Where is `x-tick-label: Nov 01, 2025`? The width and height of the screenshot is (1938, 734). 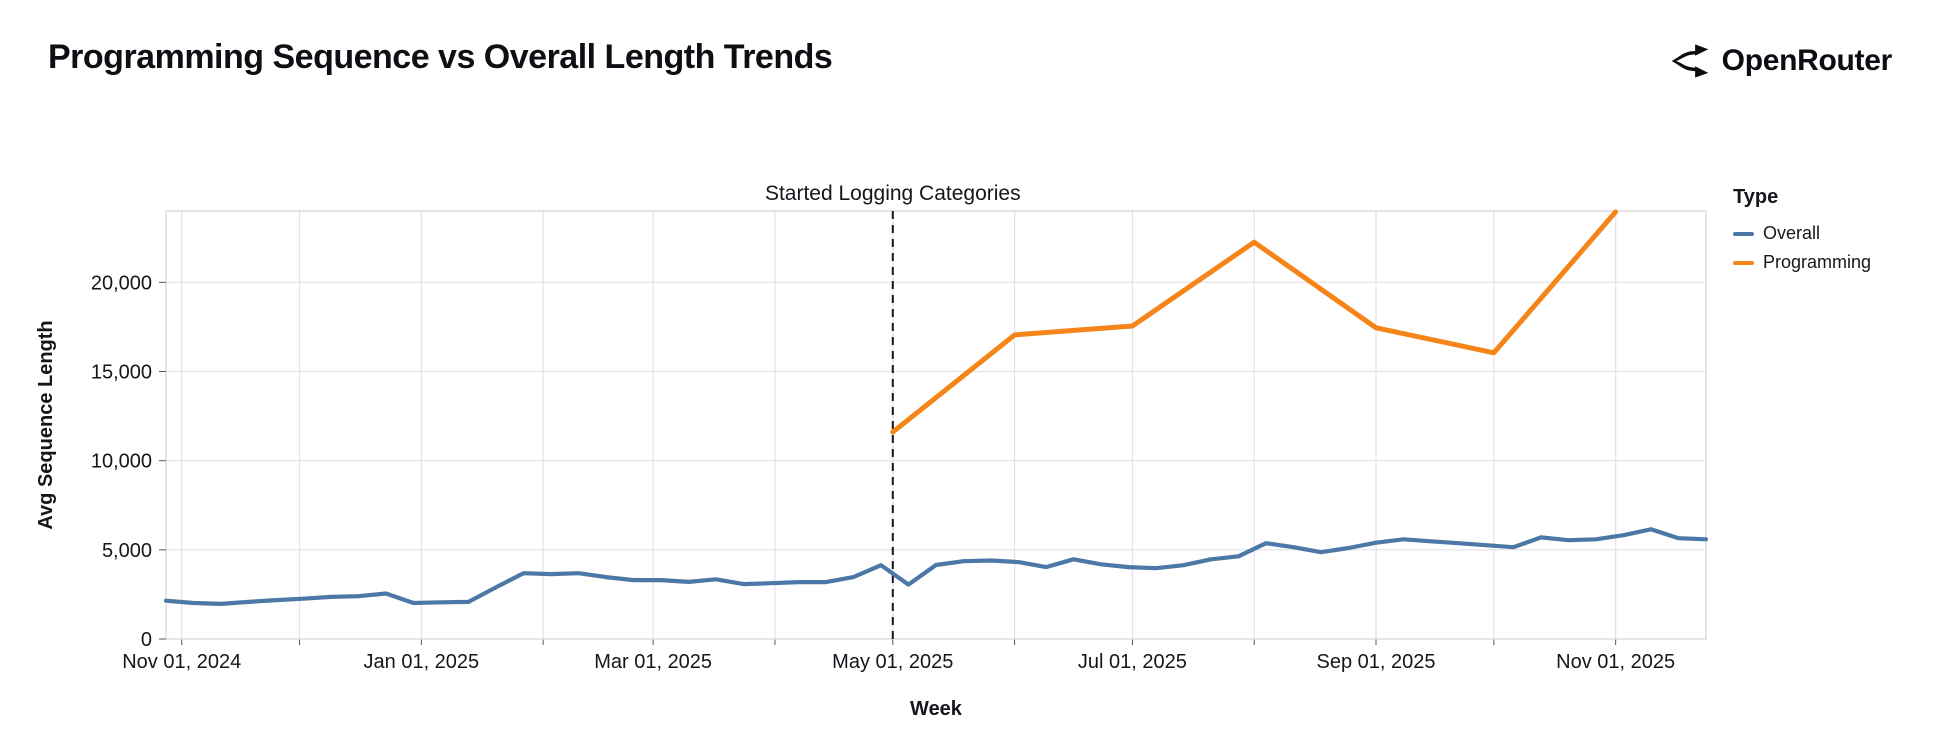 x-tick-label: Nov 01, 2025 is located at coordinates (1615, 662).